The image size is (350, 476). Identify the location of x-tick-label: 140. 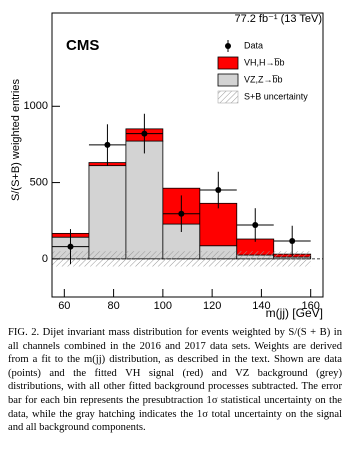
(261, 306).